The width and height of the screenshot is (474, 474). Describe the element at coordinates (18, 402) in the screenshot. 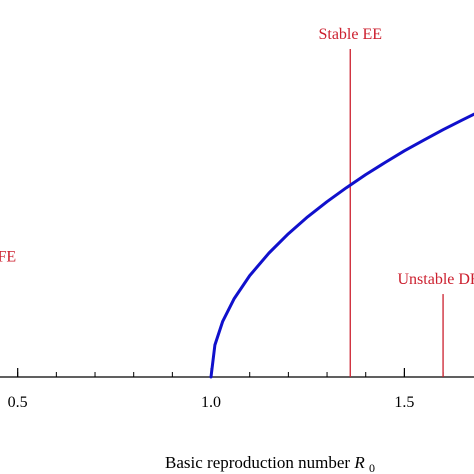

I see `x-tick-label: 0.5` at that location.